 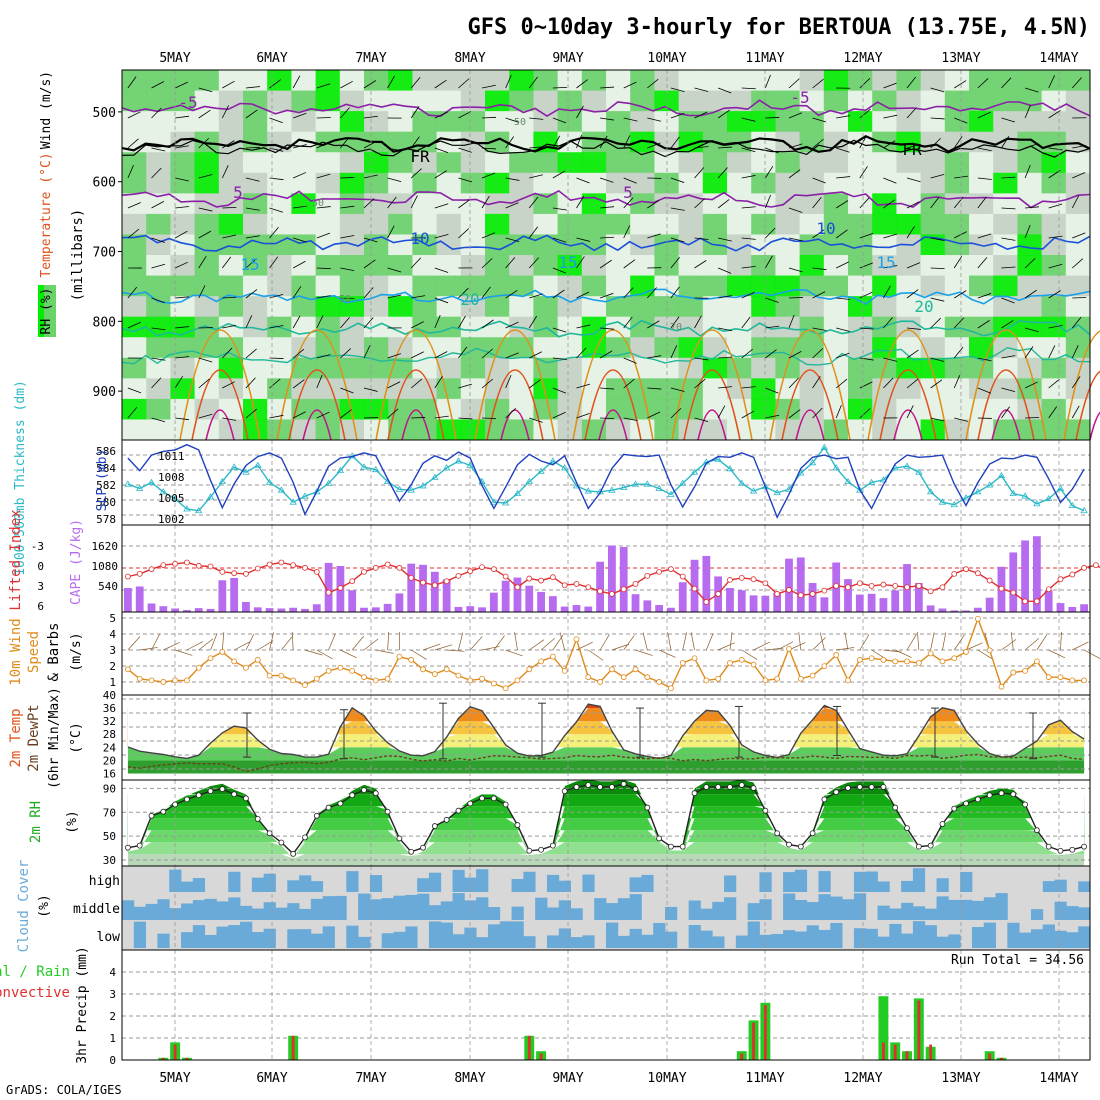 I want to click on y-tick-label: 24, so click(x=110, y=747).